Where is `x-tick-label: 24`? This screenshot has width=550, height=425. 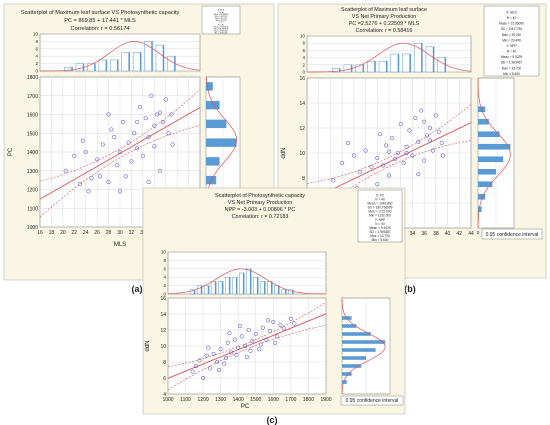 x-tick-label: 24 is located at coordinates (86, 233).